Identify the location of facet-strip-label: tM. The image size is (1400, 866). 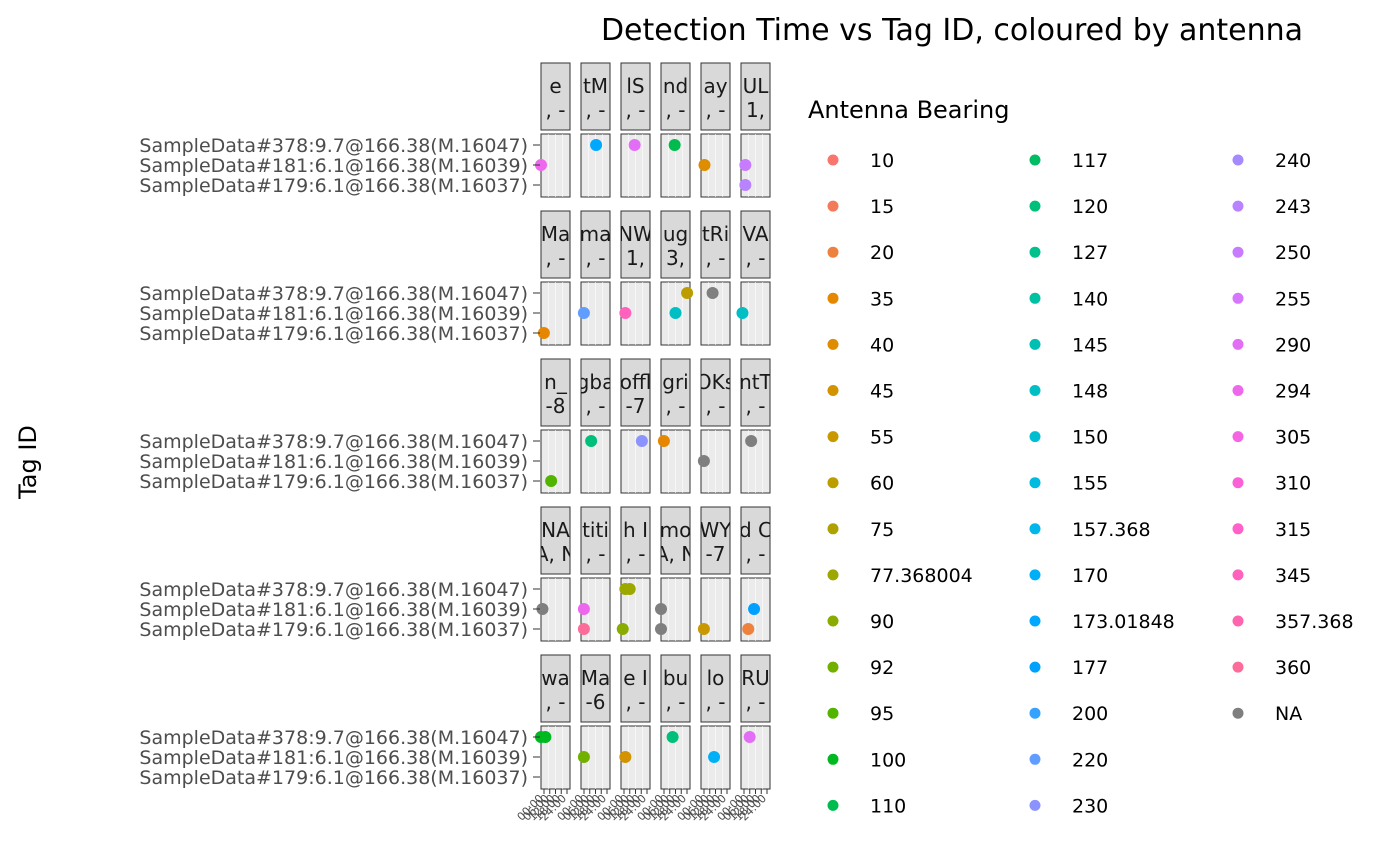
(595, 86).